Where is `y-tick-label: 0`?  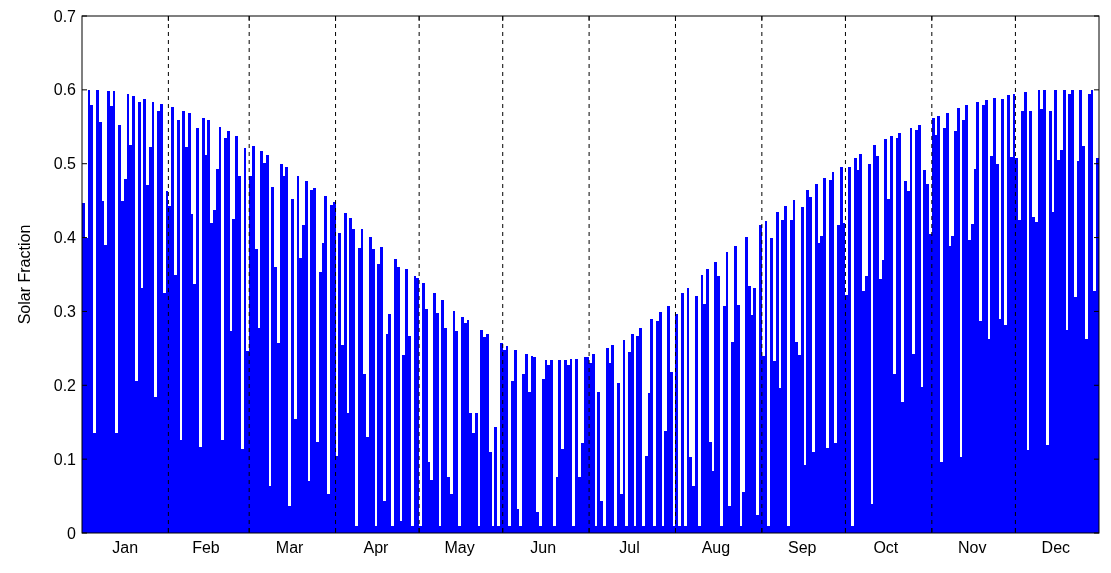 y-tick-label: 0 is located at coordinates (72, 533).